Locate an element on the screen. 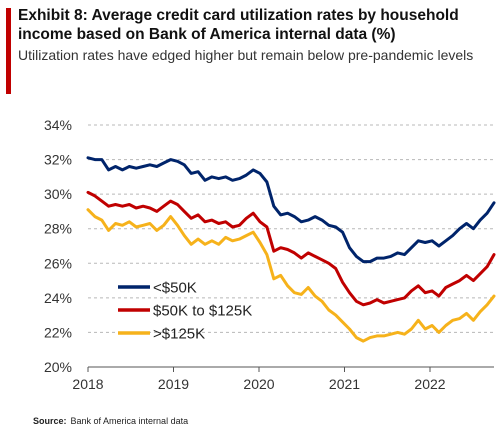 The image size is (499, 433). y-tick-label: 24% is located at coordinates (58, 298).